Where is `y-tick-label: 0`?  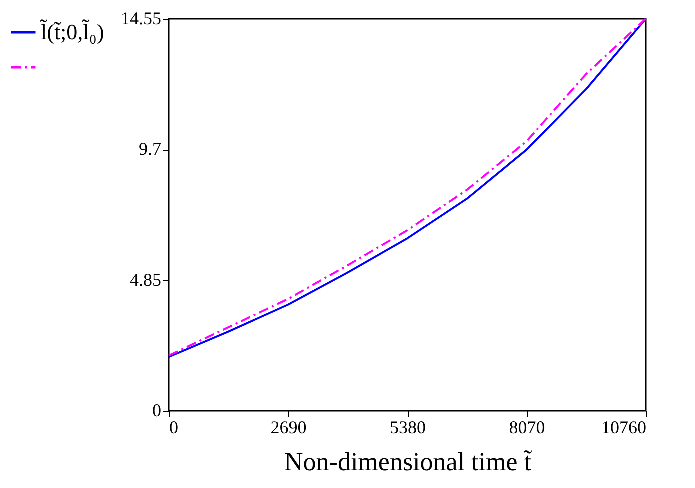 y-tick-label: 0 is located at coordinates (157, 410).